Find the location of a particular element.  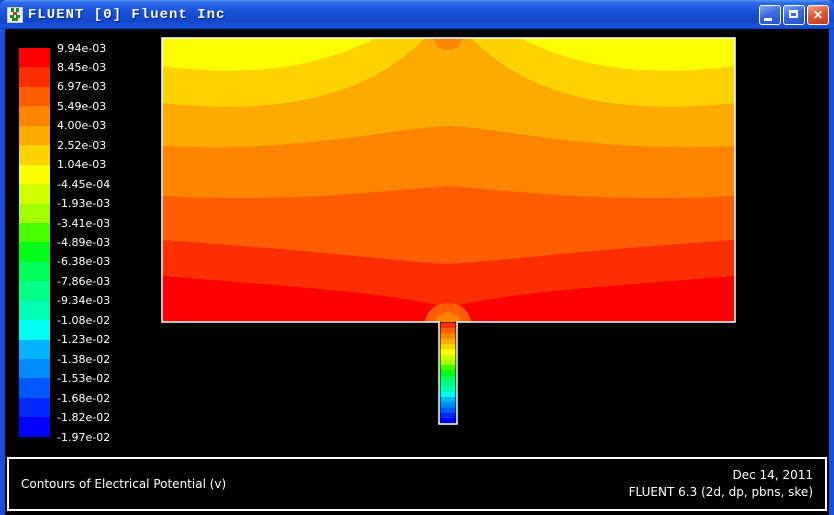

close-icon: ✕ is located at coordinates (818, 15).